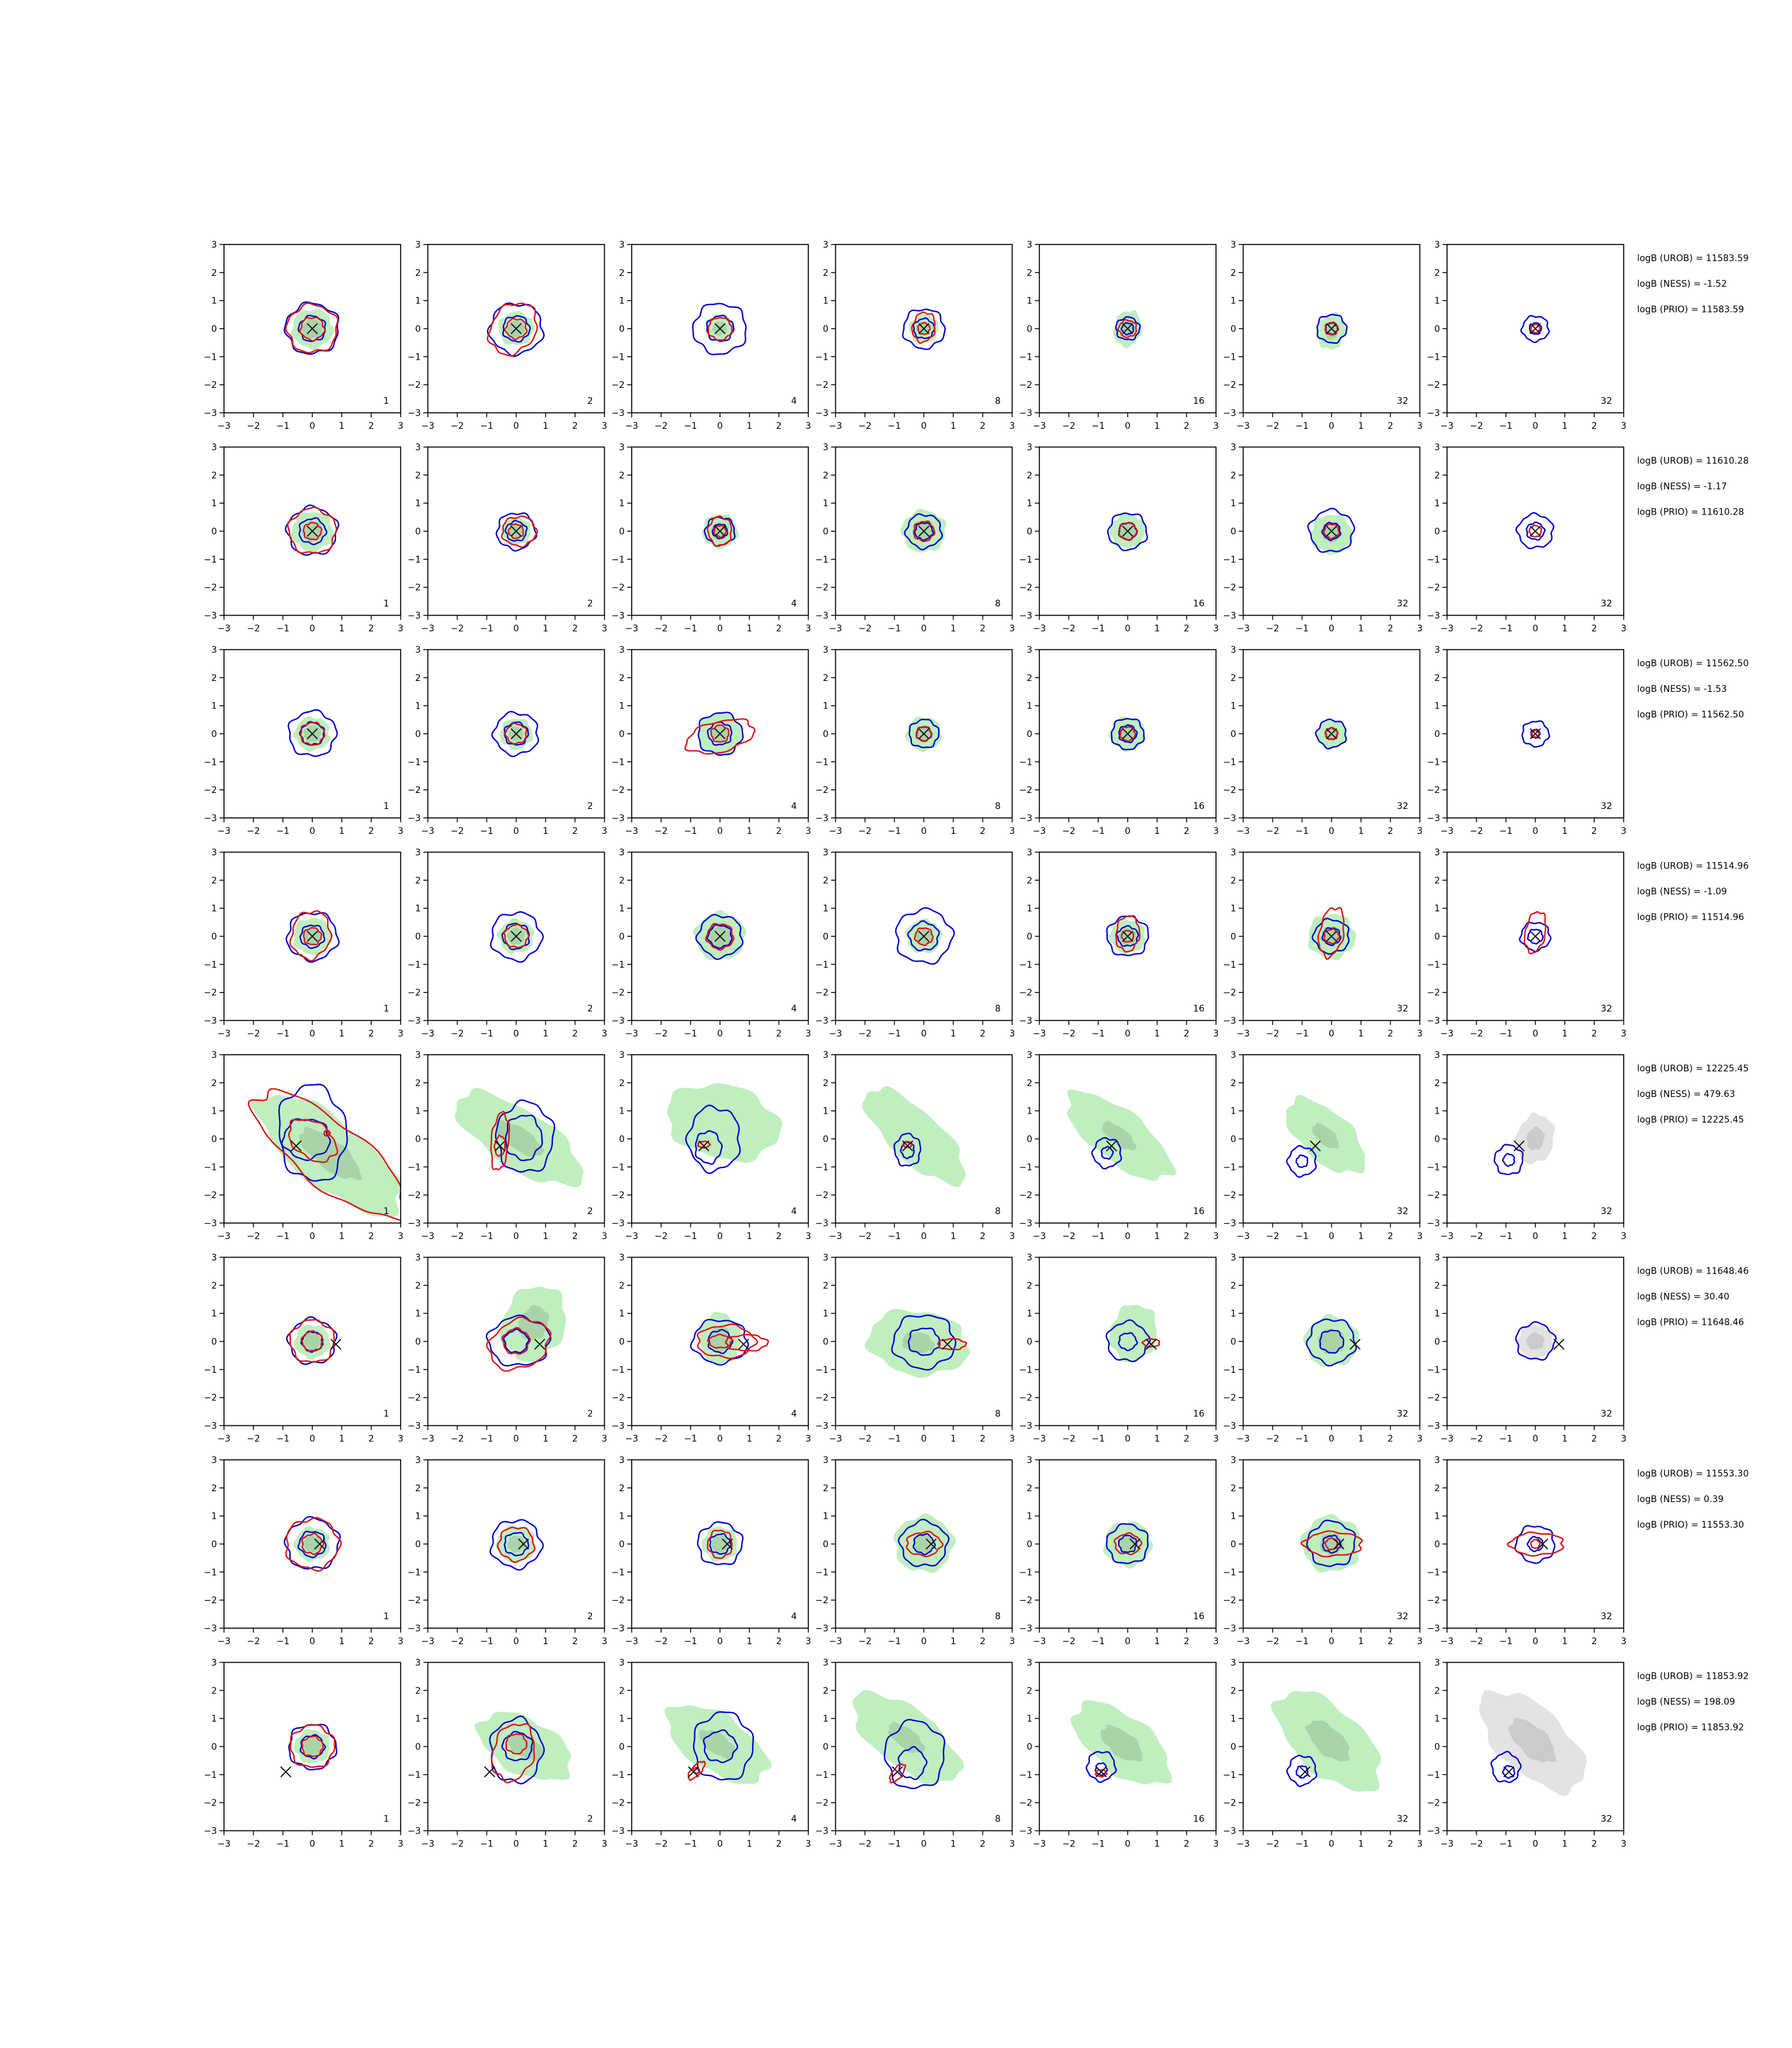  I want to click on logb-annotation: logB (UROB) = 12225.45, so click(1692, 1069).